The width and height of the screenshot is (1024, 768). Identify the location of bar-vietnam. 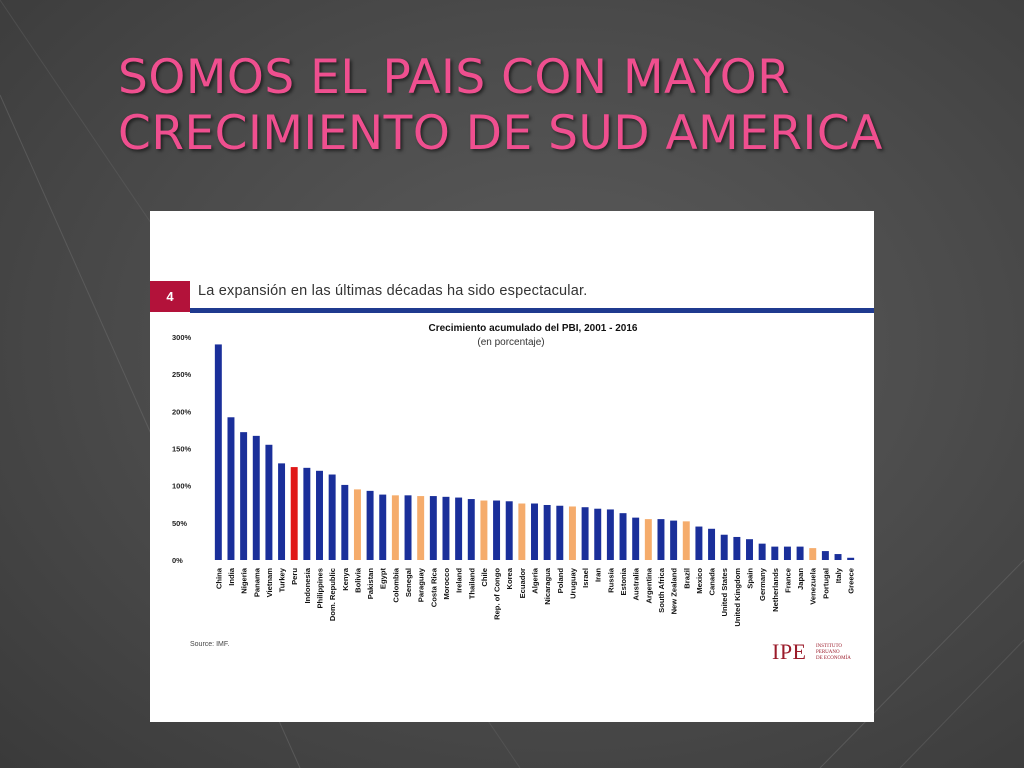
(269, 502).